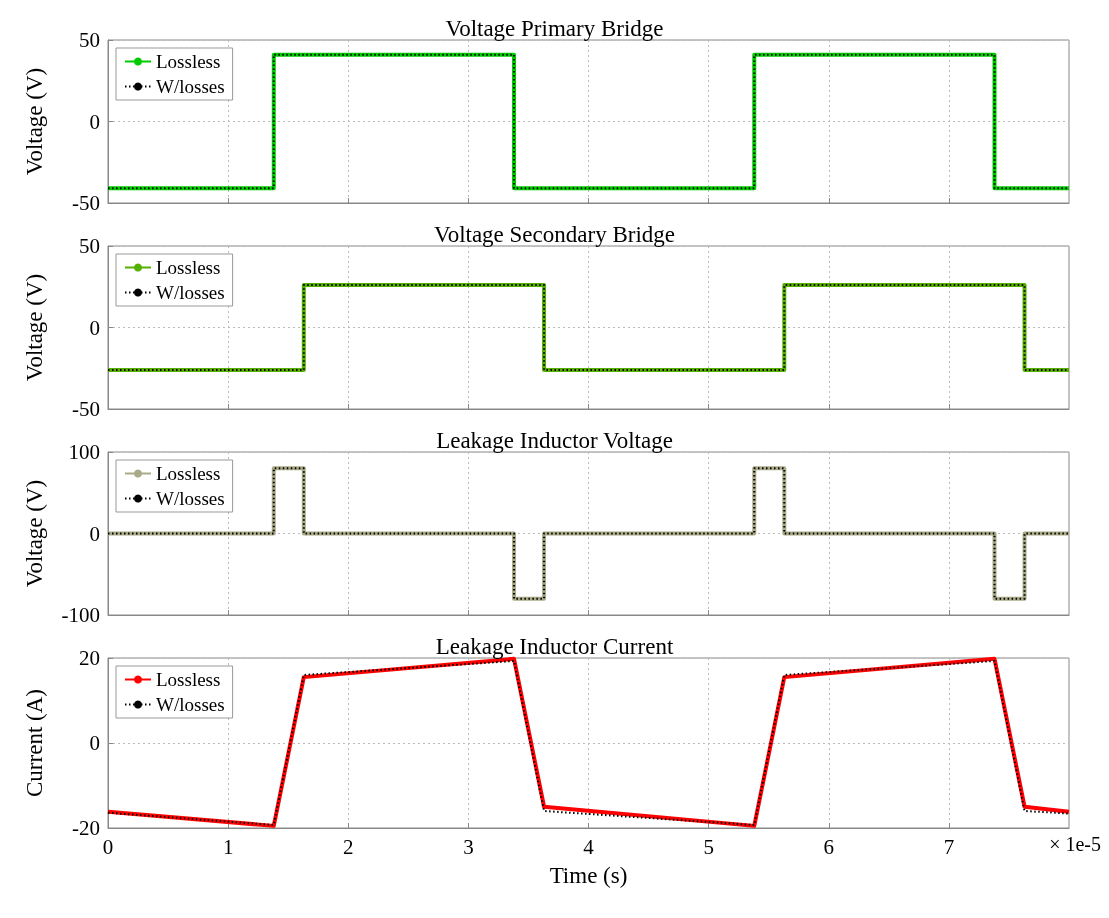 Image resolution: width=1109 pixels, height=918 pixels. What do you see at coordinates (554, 28) in the screenshot?
I see `chart-title: Voltage Primary Bridge` at bounding box center [554, 28].